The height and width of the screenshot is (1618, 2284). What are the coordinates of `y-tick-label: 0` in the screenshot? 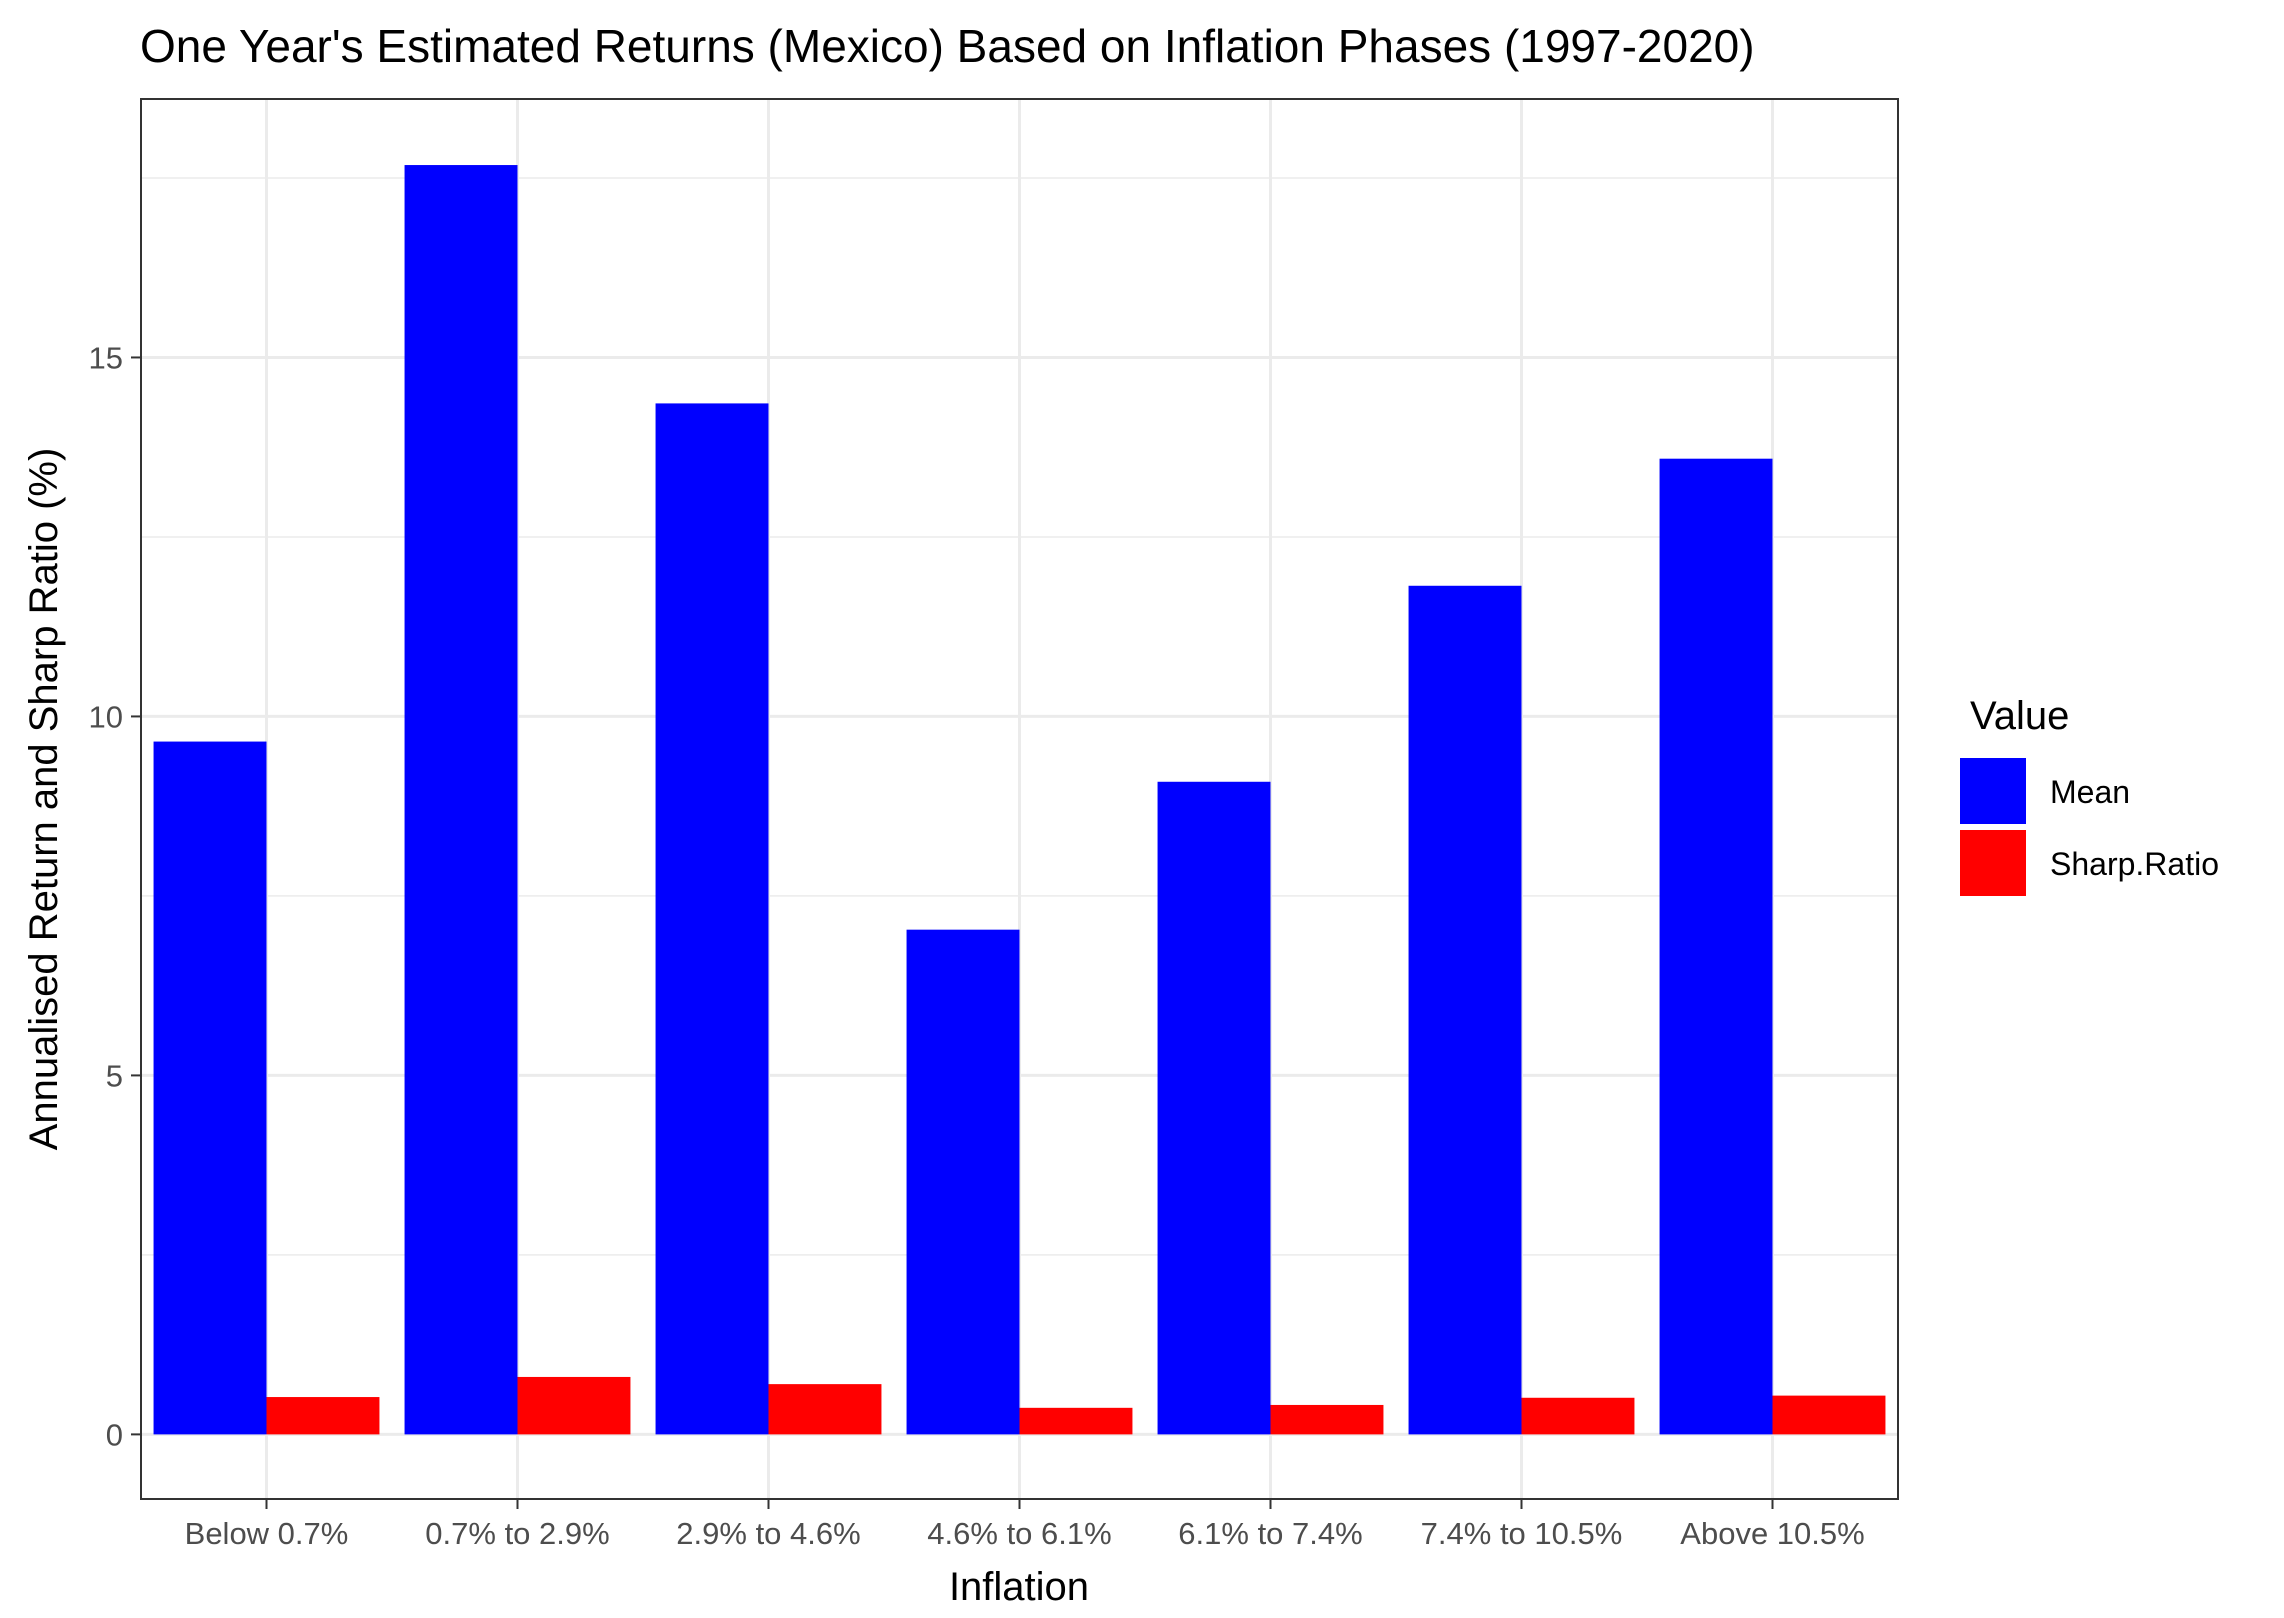 It's located at (114, 1434).